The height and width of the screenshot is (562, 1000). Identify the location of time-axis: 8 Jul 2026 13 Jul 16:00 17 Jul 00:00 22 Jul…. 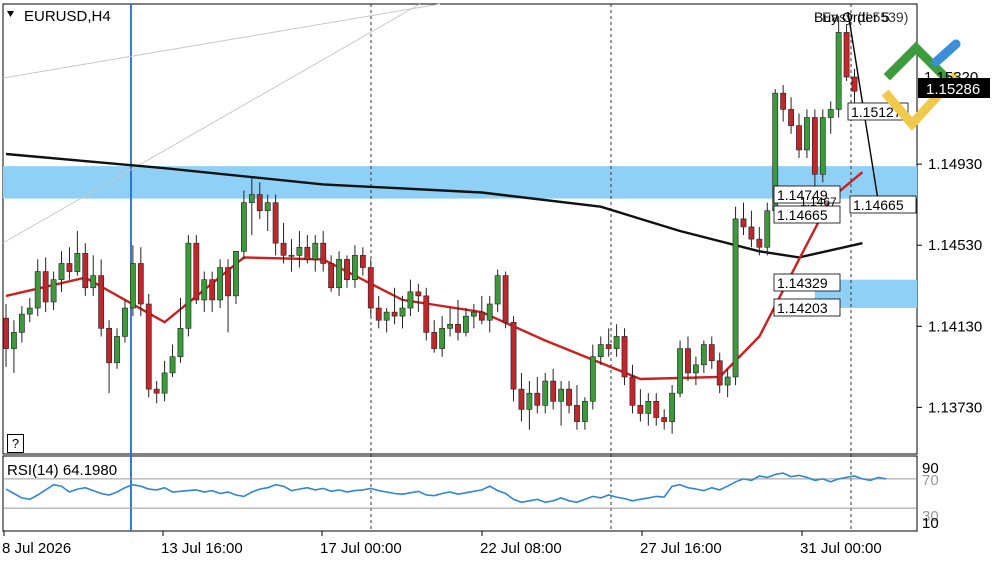
(442, 544).